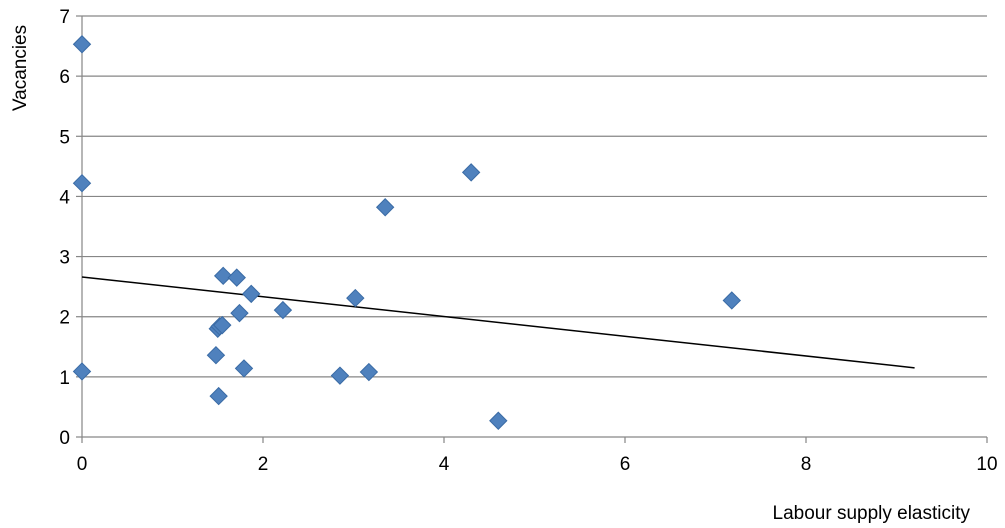 The height and width of the screenshot is (528, 1005). What do you see at coordinates (625, 464) in the screenshot?
I see `x-tick-label: 6` at bounding box center [625, 464].